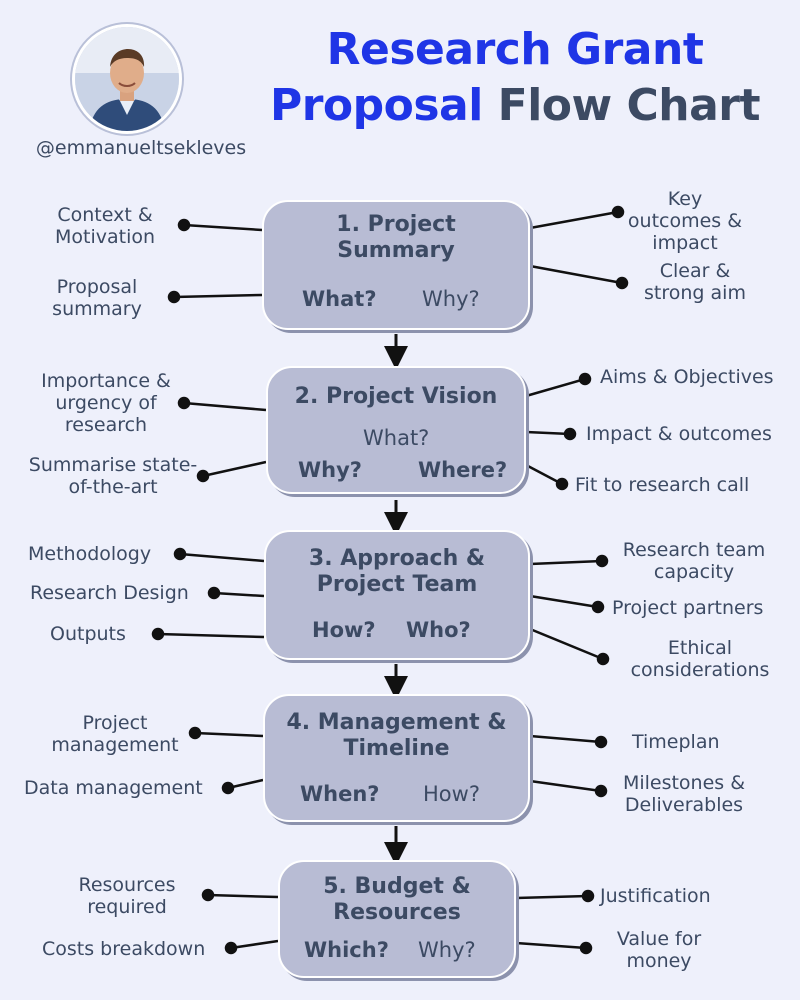  Describe the element at coordinates (141, 148) in the screenshot. I see `author-handle: @emmanueltsekleves` at that location.